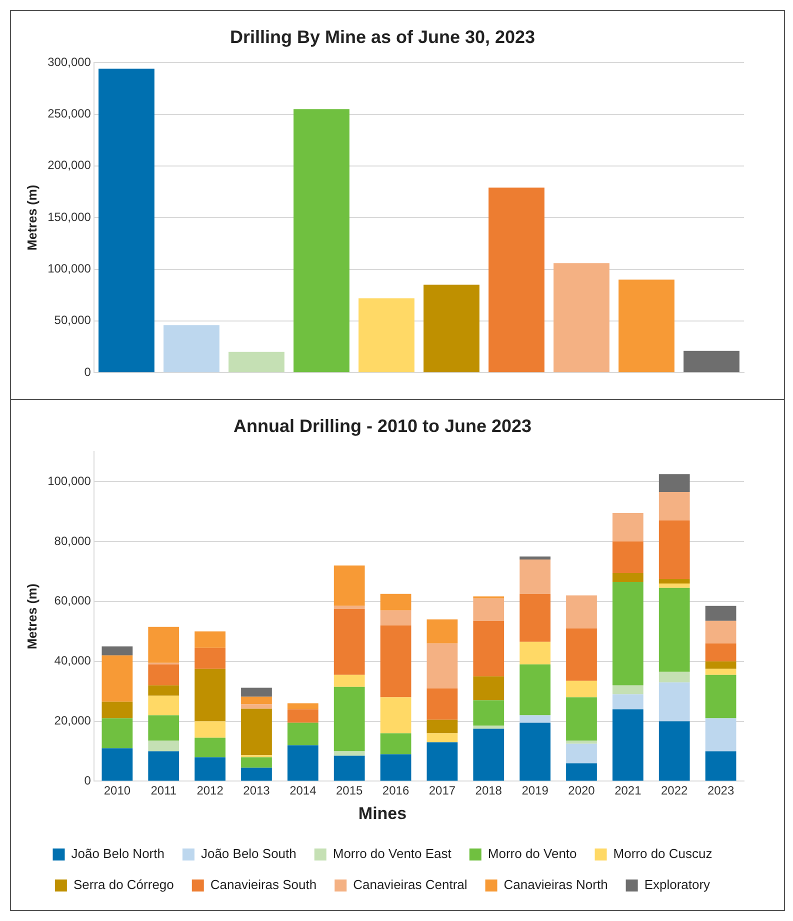 This screenshot has height=921, width=793. I want to click on x-tick-label: 2015, so click(350, 791).